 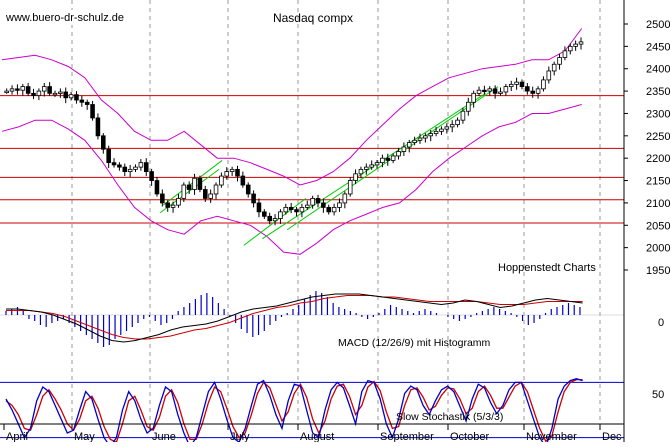 I want to click on price-tick-label: 2500, so click(x=658, y=25).